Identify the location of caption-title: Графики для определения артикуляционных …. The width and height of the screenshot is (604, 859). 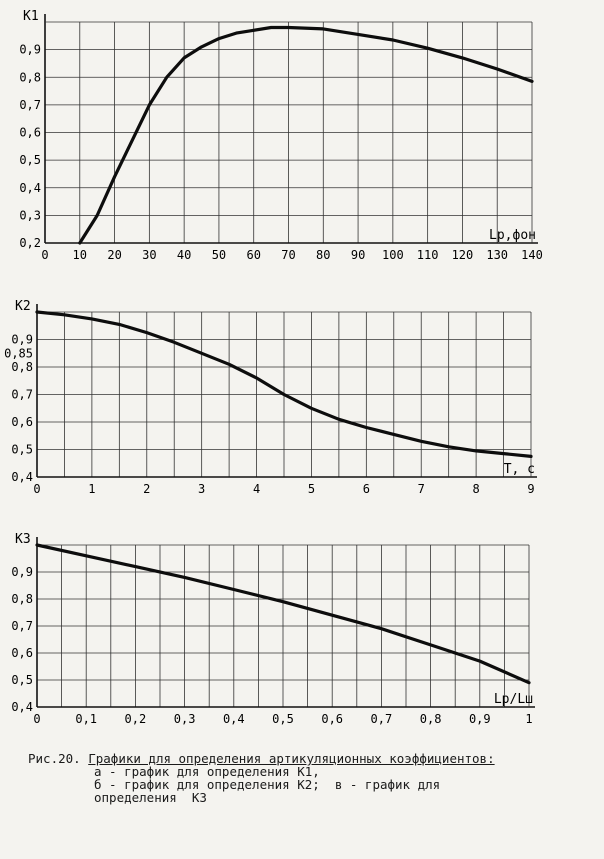
(291, 758).